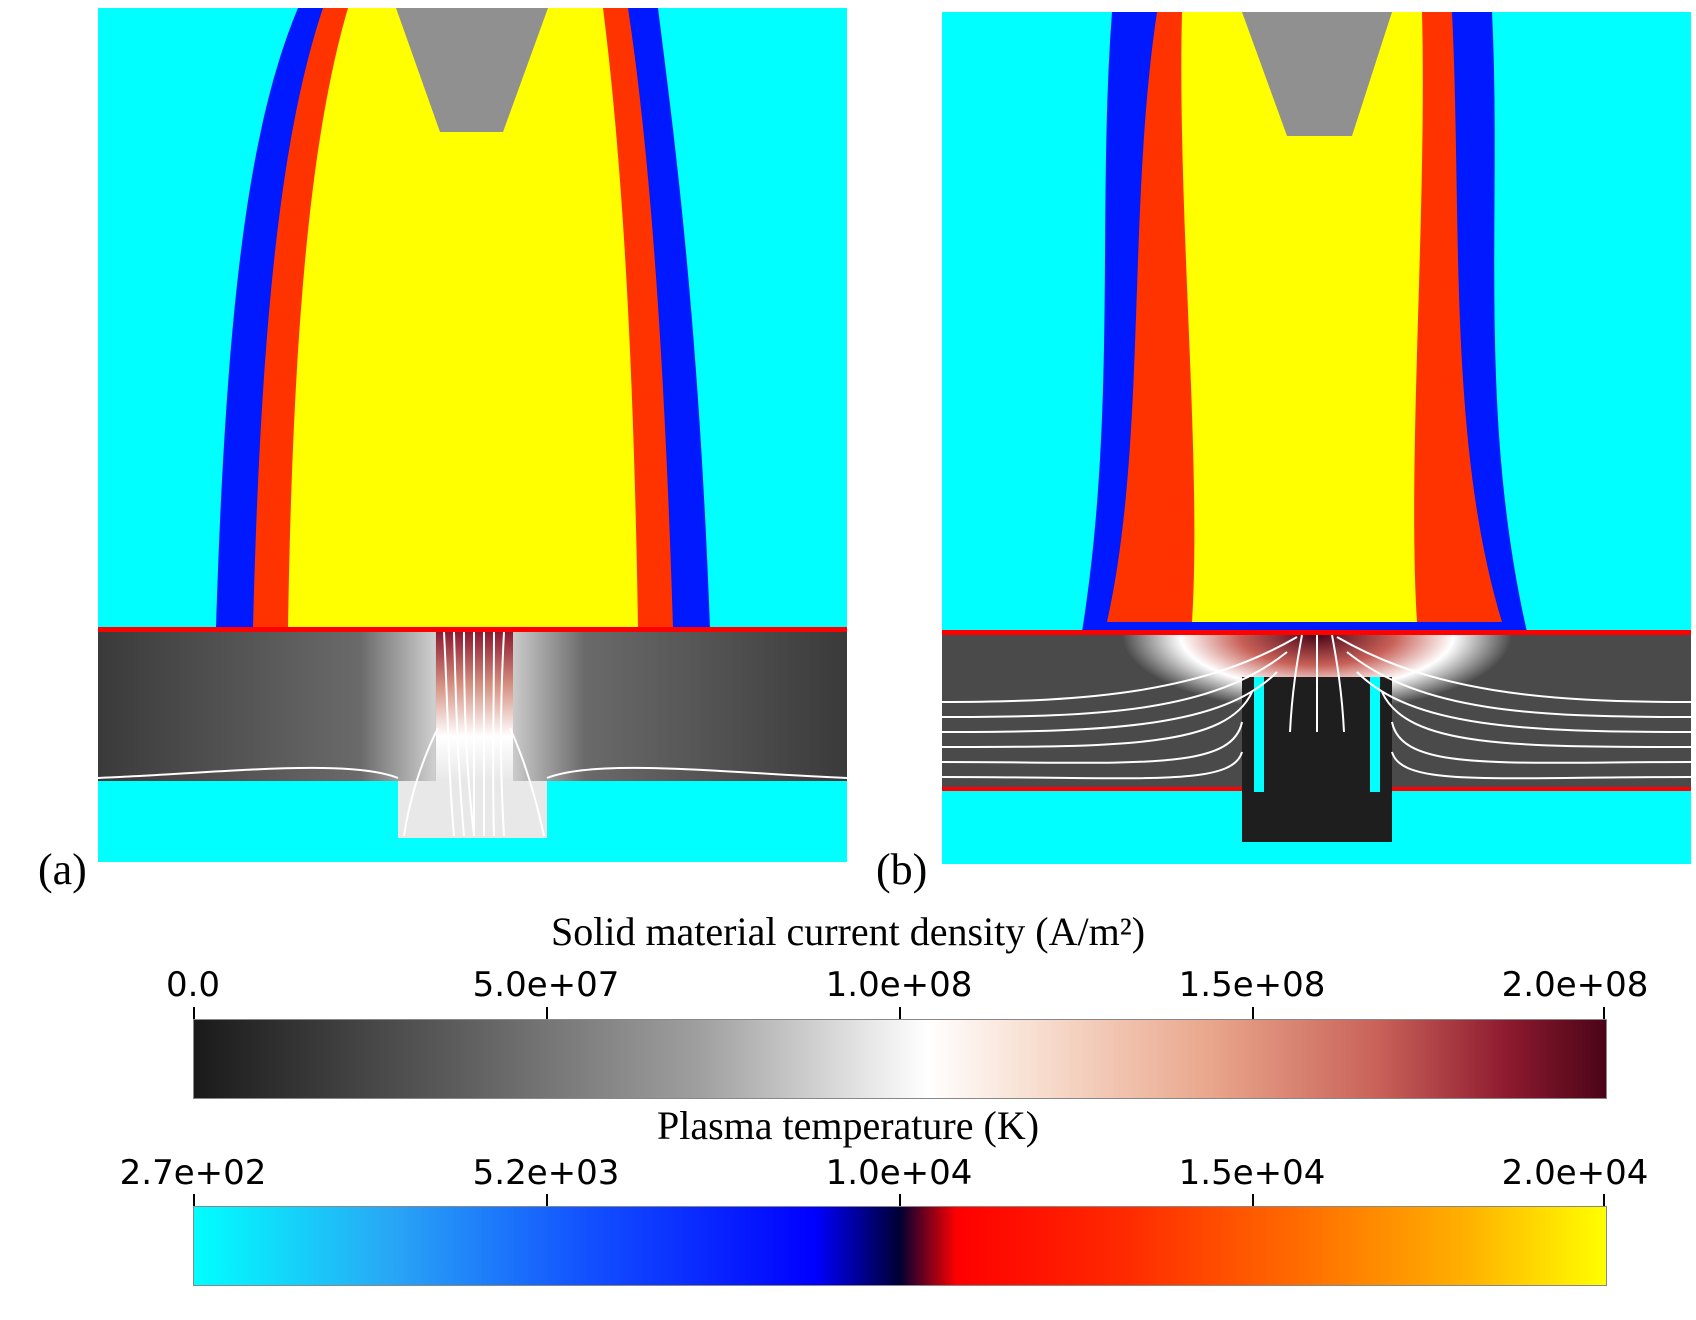 The height and width of the screenshot is (1320, 1696). What do you see at coordinates (193, 1173) in the screenshot?
I see `plasma-temperature-tick-0: 2.7e+02` at bounding box center [193, 1173].